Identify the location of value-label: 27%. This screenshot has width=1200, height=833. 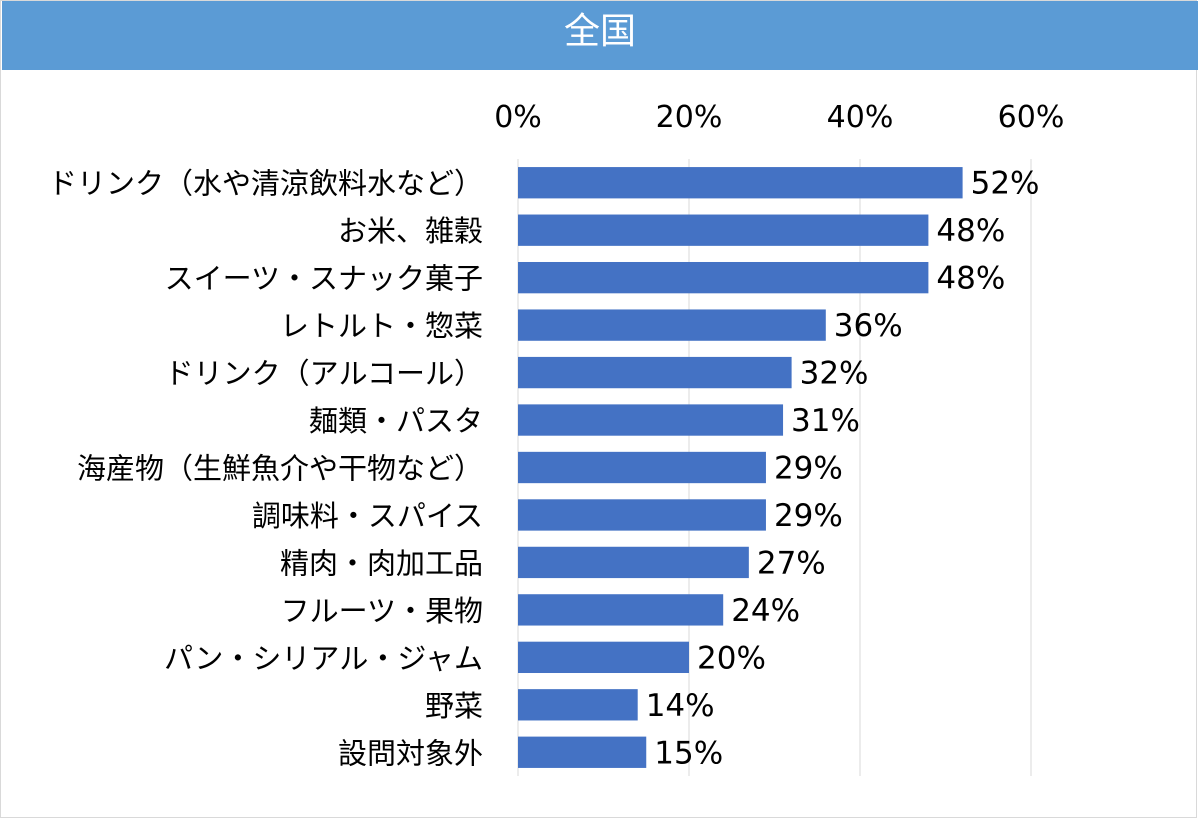
(791, 563).